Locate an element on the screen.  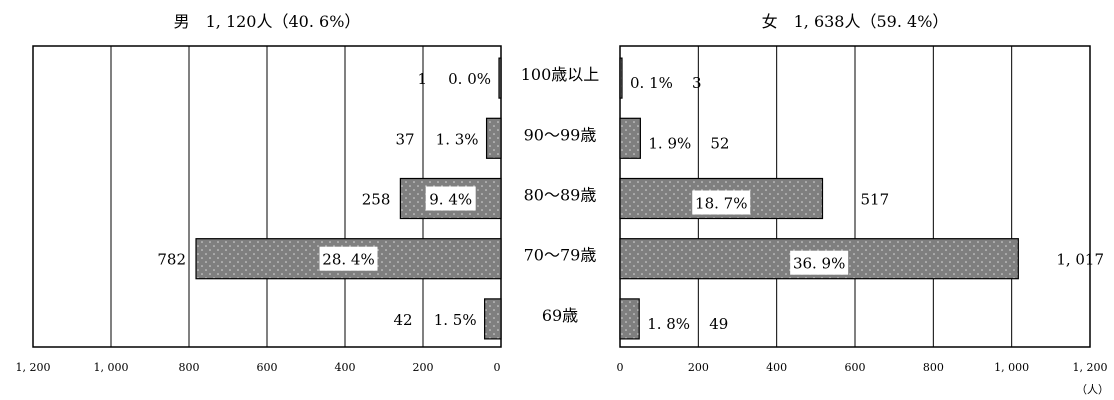
age-category-label: 69歳 is located at coordinates (560, 315).